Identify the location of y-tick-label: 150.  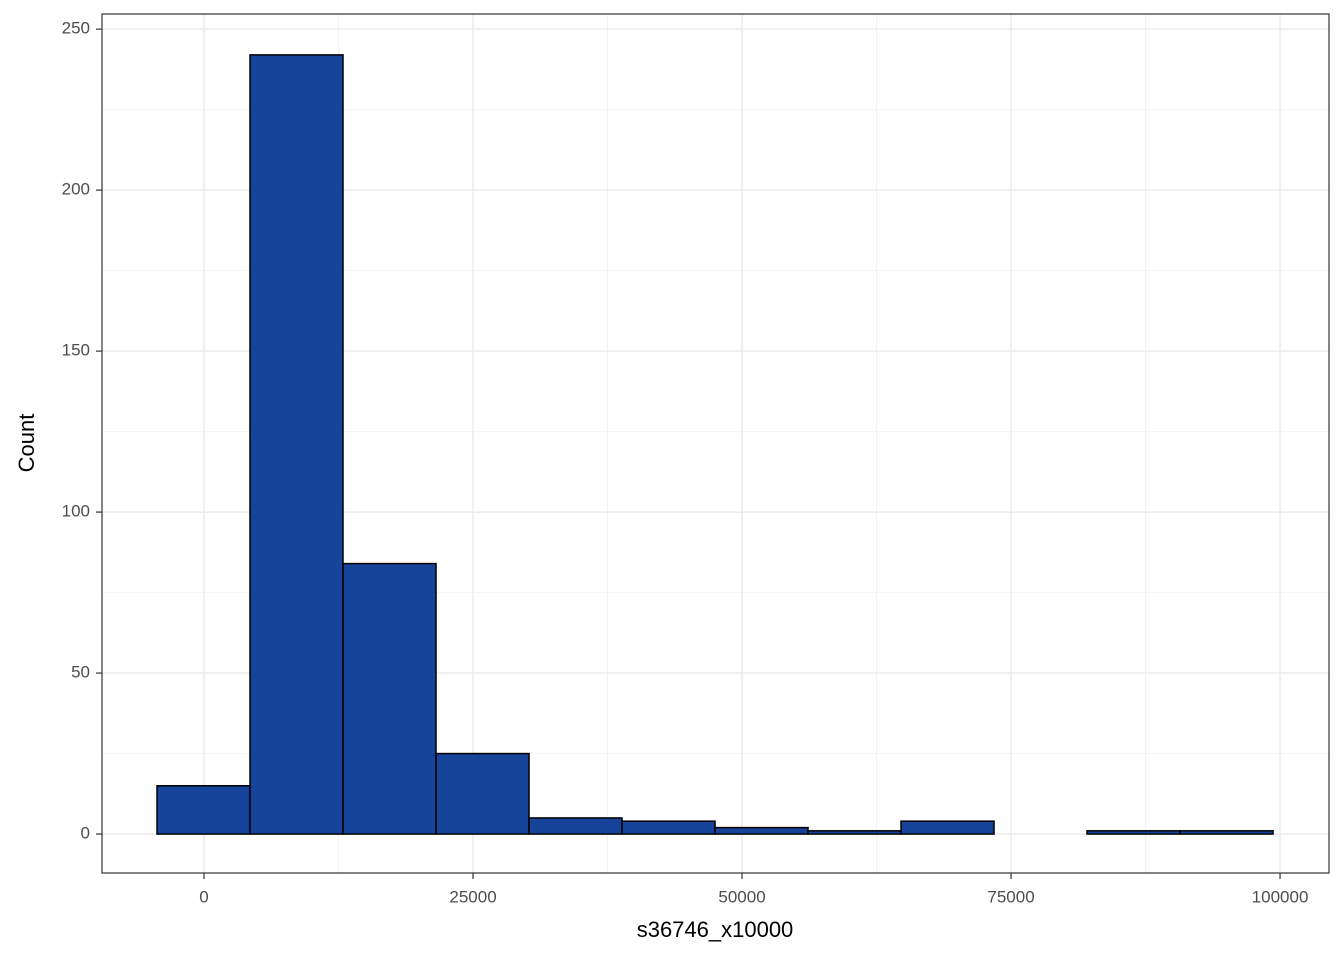
(76, 350).